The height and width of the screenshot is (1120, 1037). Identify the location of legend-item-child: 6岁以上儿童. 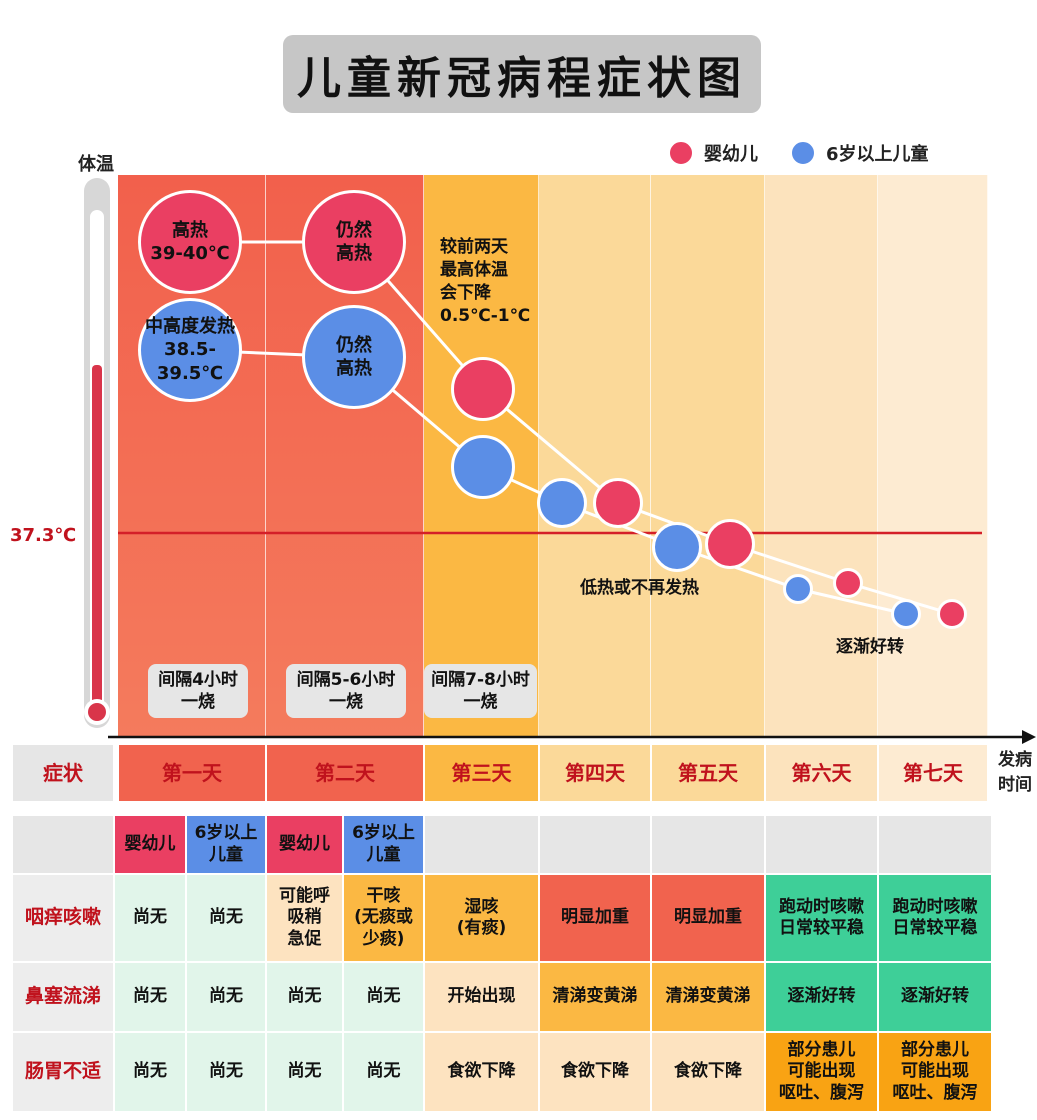
(859, 153).